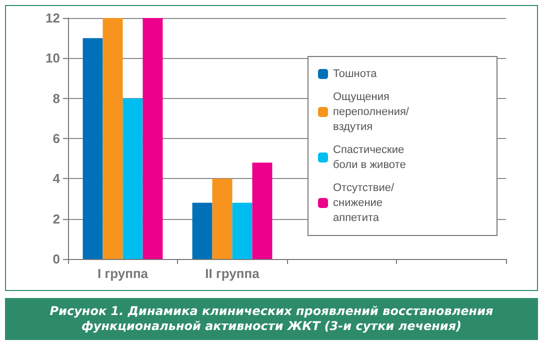 The image size is (545, 346). What do you see at coordinates (355, 74) in the screenshot?
I see `legend-label: Тошнота` at bounding box center [355, 74].